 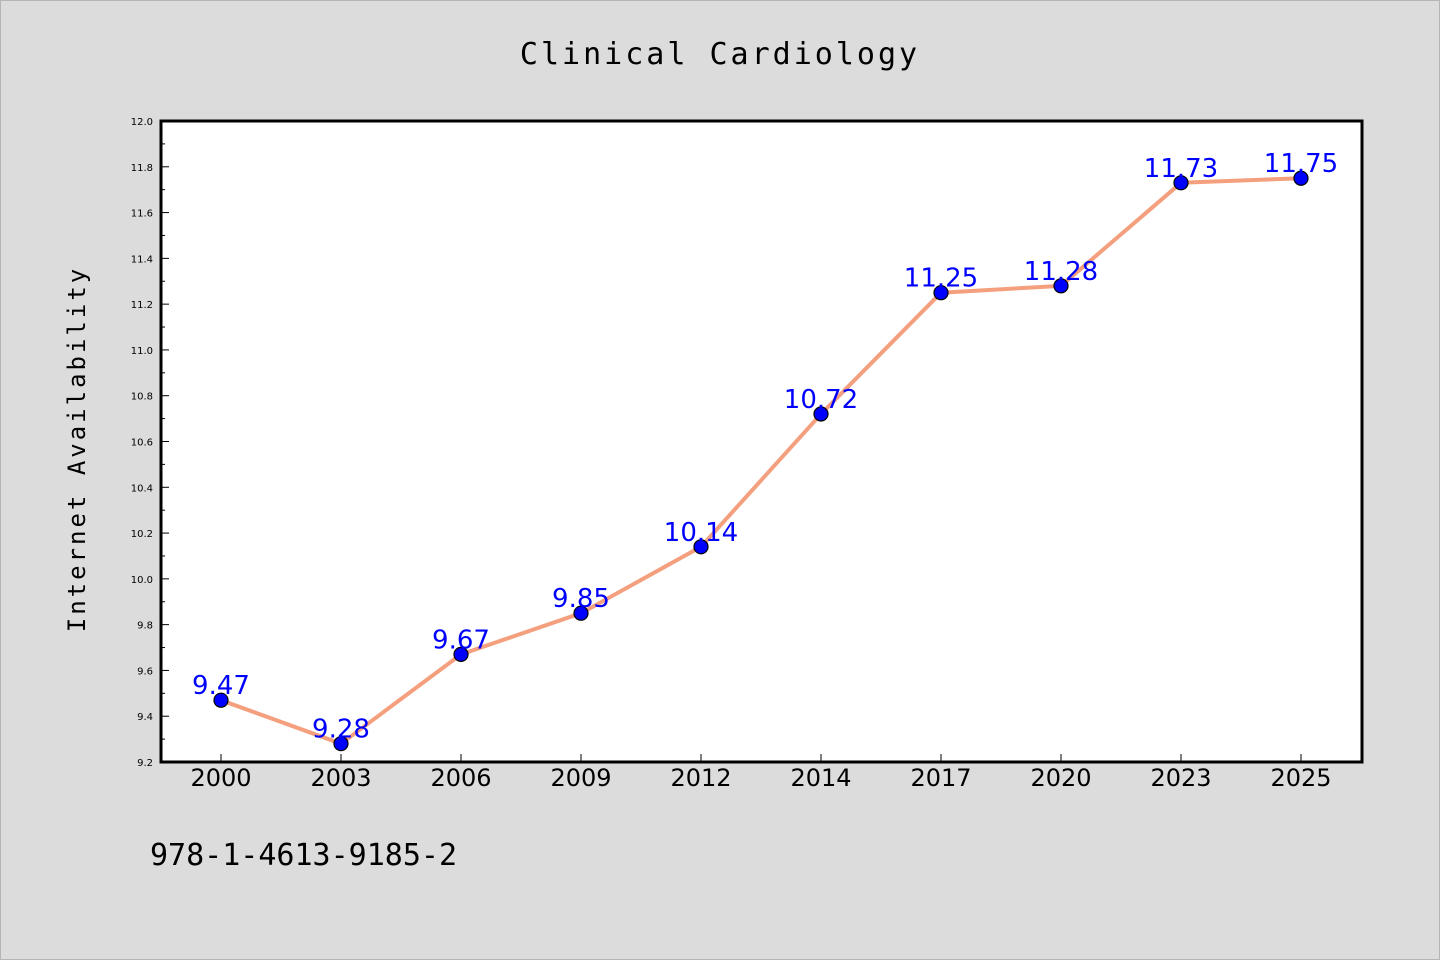 I want to click on y-tick-label: 10.6, so click(x=142, y=443).